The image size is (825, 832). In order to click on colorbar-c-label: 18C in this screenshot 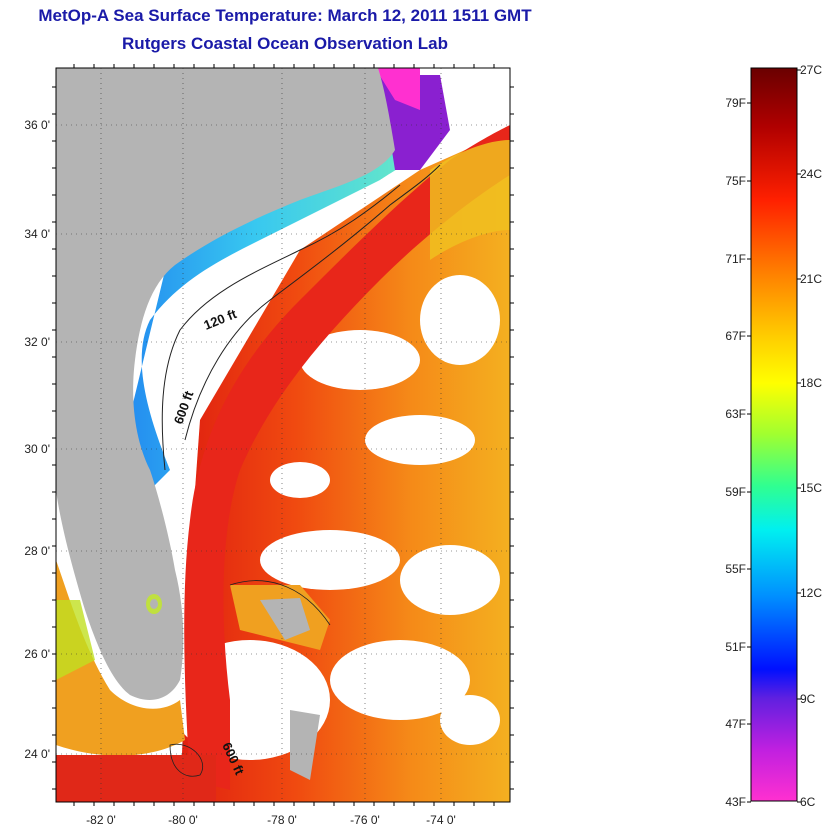, I will do `click(811, 383)`.